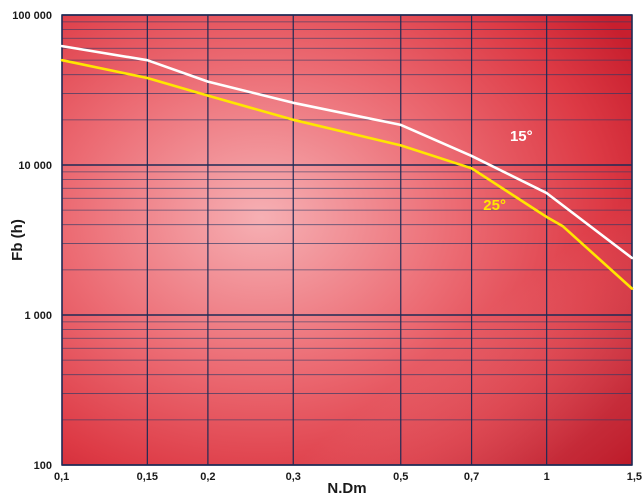 This screenshot has height=499, width=643. What do you see at coordinates (346, 488) in the screenshot?
I see `x-axis-title: N.Dm` at bounding box center [346, 488].